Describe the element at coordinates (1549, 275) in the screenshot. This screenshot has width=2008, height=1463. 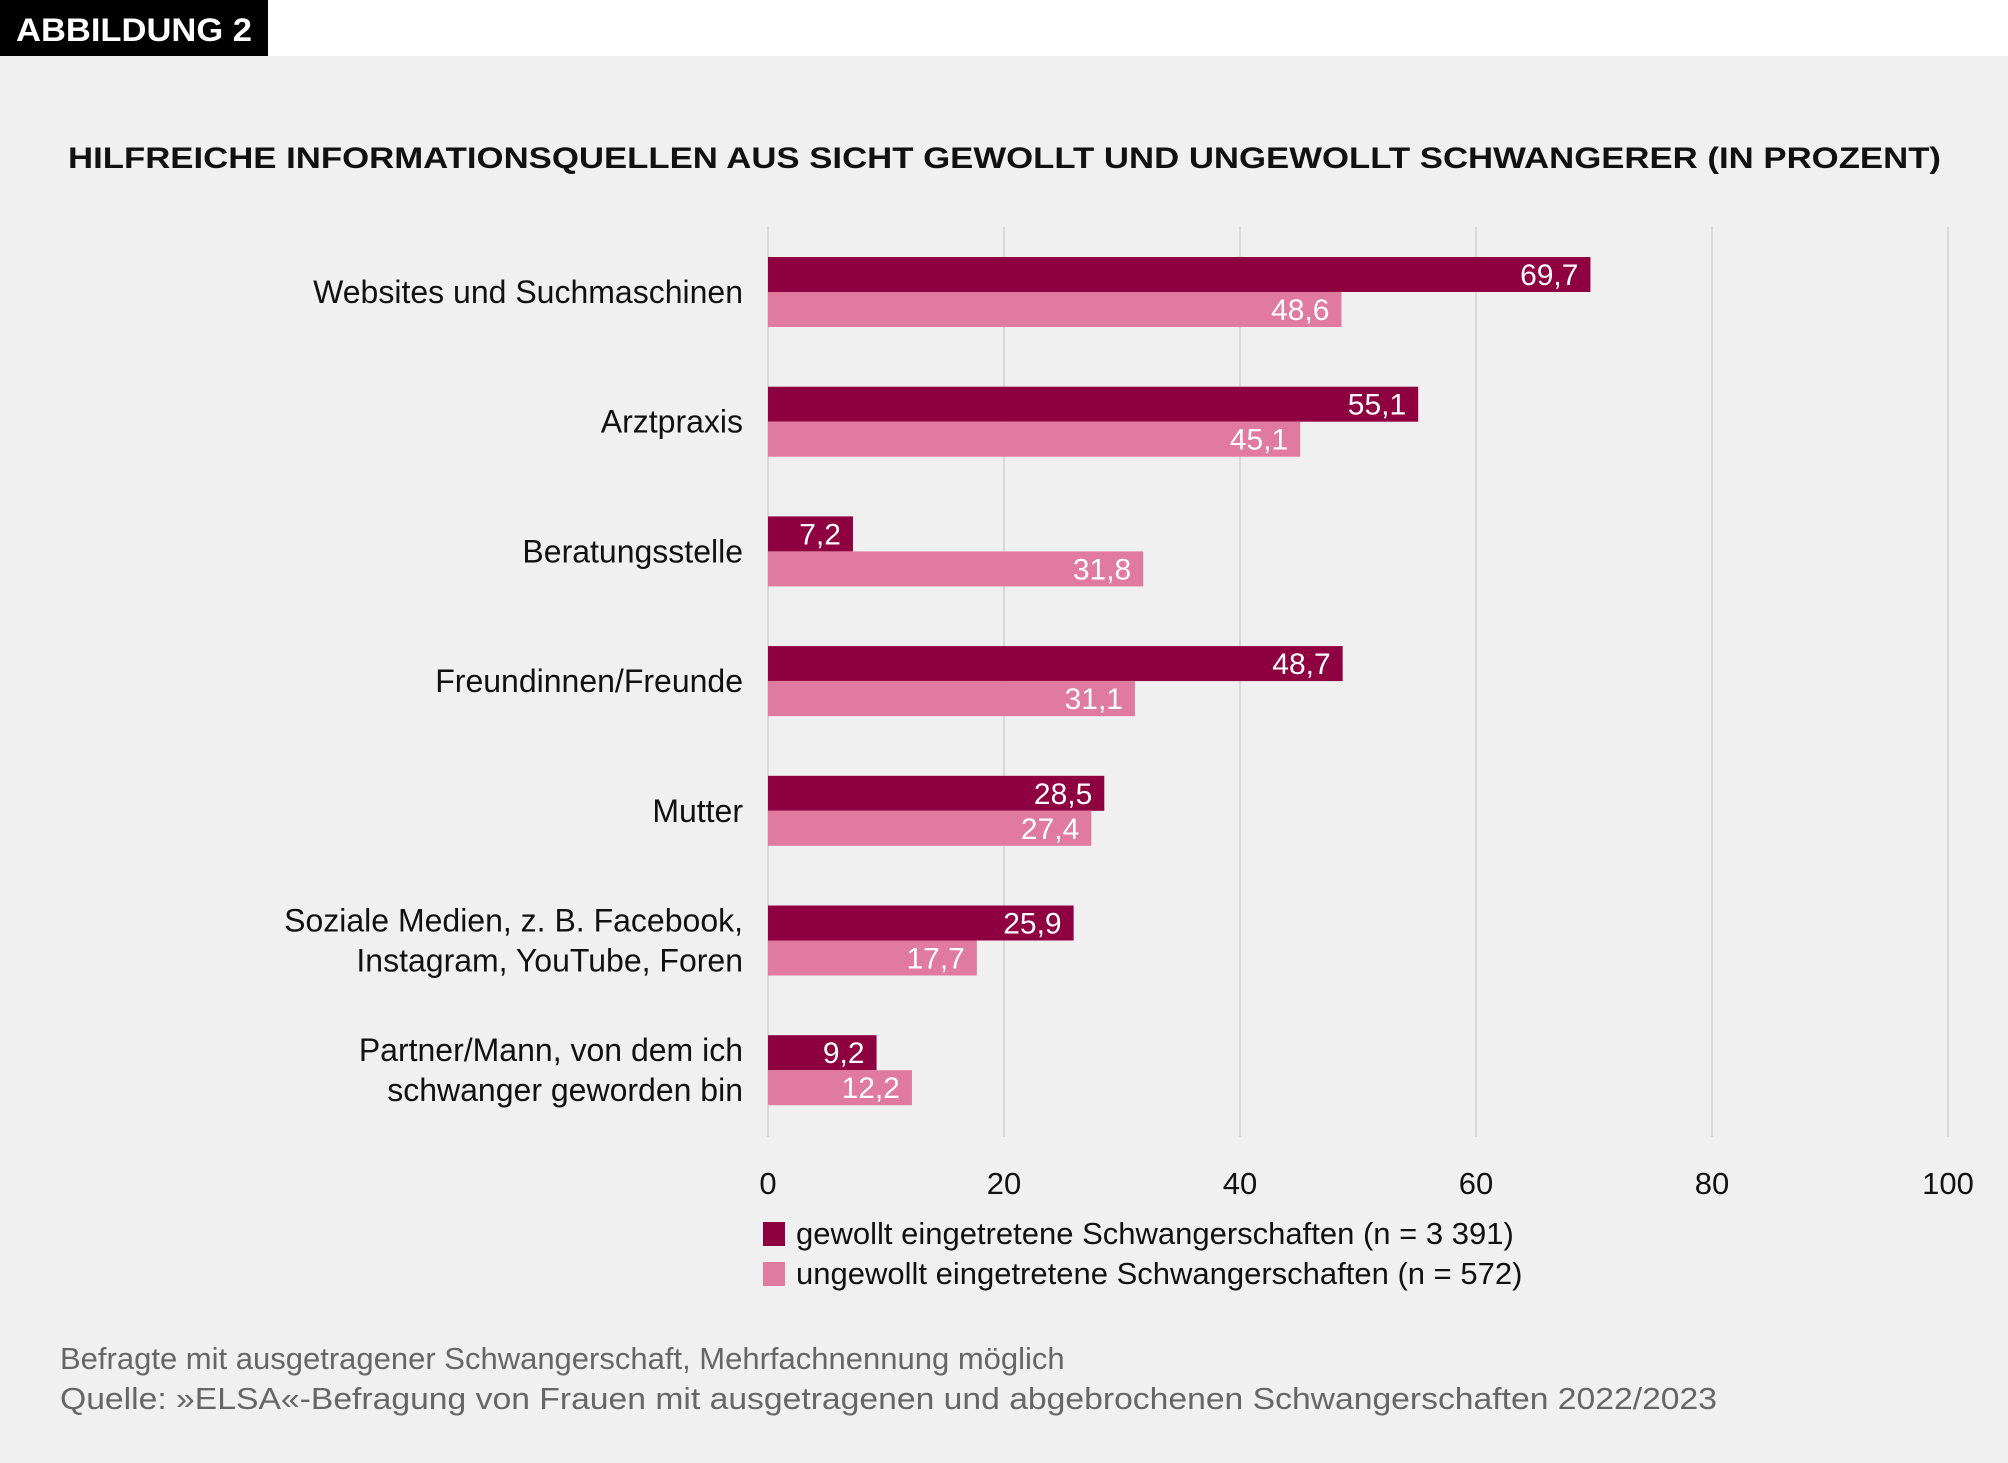
I see `bar-value-label: 69,7` at that location.